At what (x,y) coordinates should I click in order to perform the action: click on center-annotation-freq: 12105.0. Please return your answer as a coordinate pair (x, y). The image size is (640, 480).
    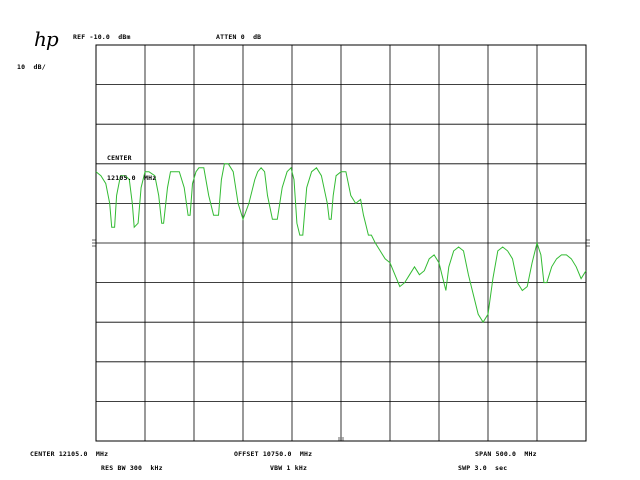
    Looking at the image, I should click on (121, 178).